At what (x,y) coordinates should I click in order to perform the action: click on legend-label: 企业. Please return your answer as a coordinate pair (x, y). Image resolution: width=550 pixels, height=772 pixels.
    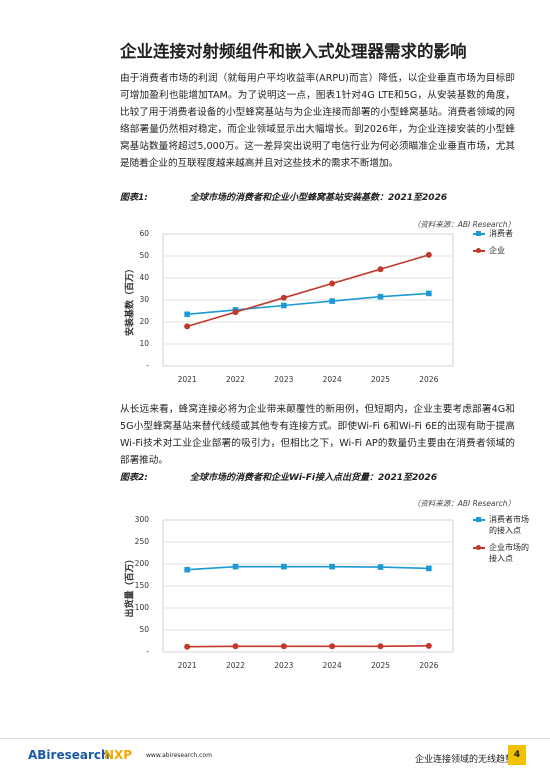
    Looking at the image, I should click on (497, 250).